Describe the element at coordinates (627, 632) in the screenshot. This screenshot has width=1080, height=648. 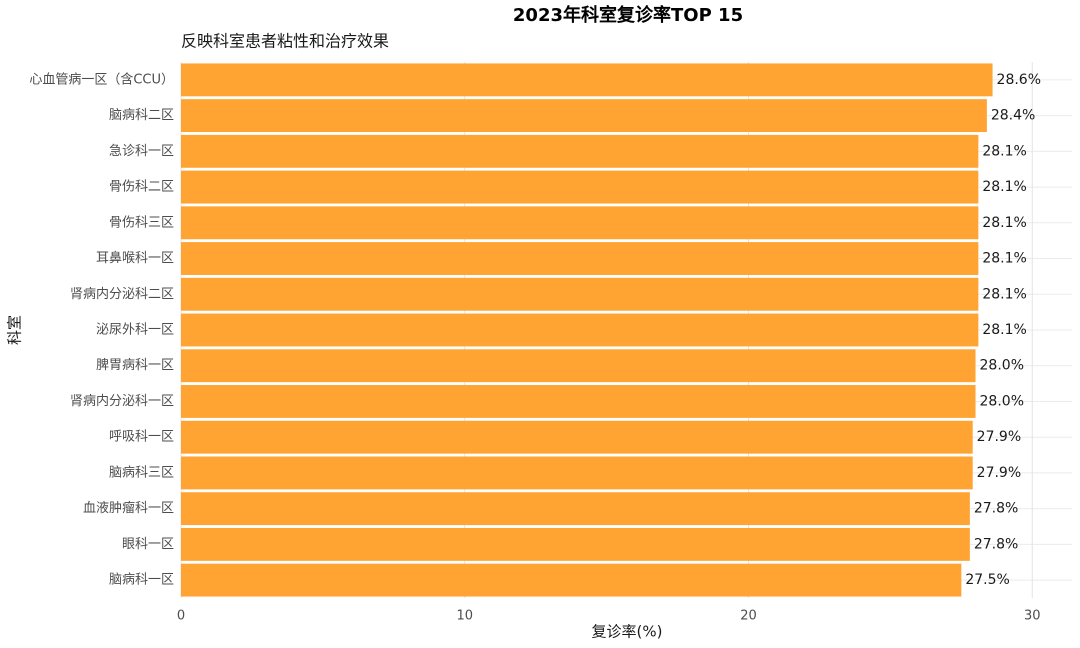
I see `x-axis-label: 复诊率(%)` at that location.